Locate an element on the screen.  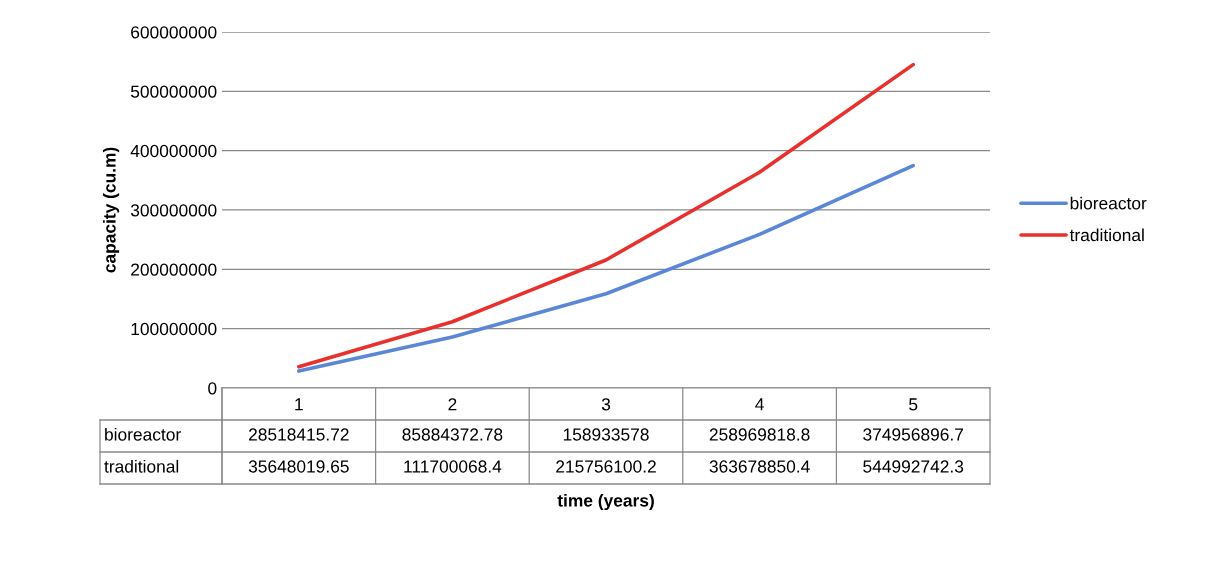
data-label: 258969818.8 is located at coordinates (759, 434).